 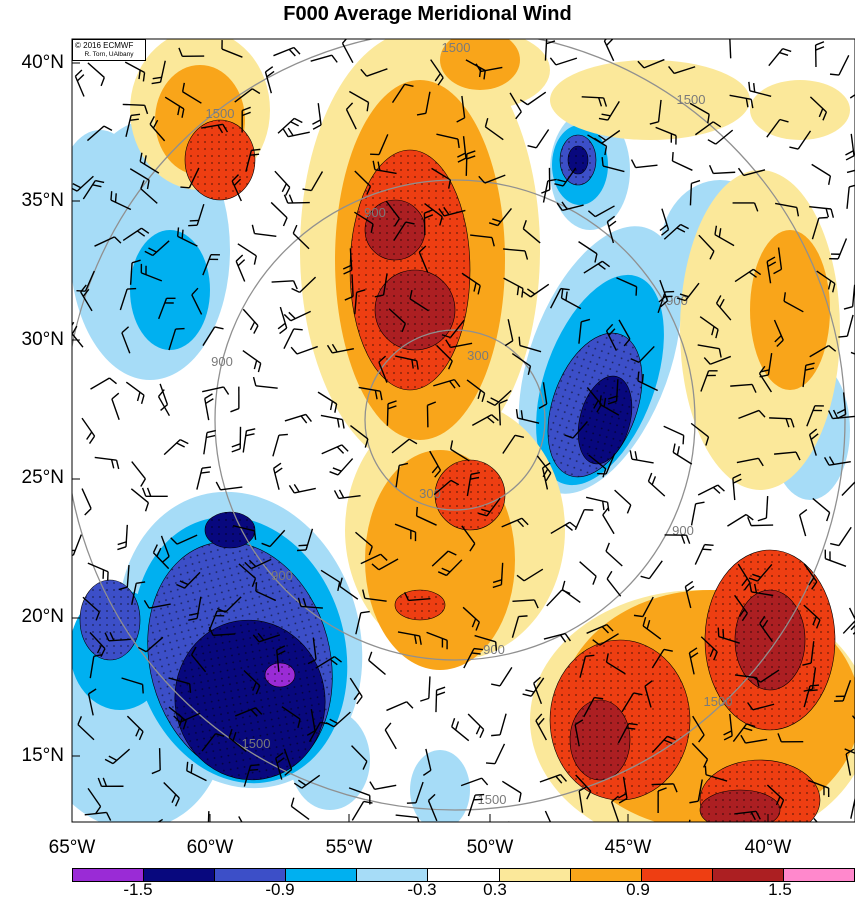 I want to click on contour-label: 1500, so click(x=256, y=743).